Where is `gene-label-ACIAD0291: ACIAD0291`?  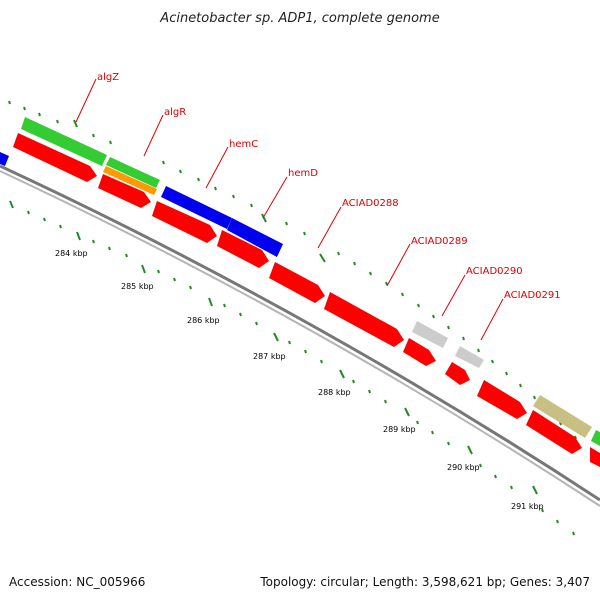 gene-label-ACIAD0291: ACIAD0291 is located at coordinates (532, 295).